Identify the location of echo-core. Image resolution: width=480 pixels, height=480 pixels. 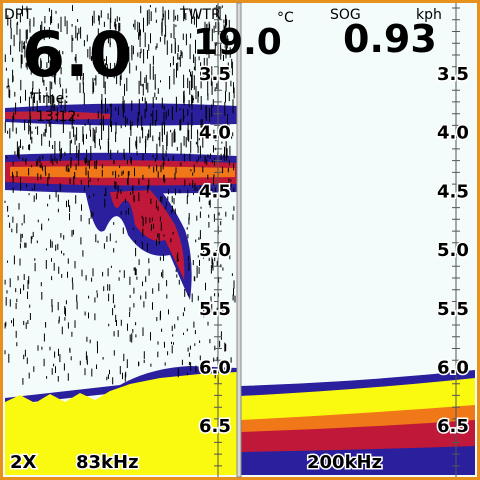
(122, 172).